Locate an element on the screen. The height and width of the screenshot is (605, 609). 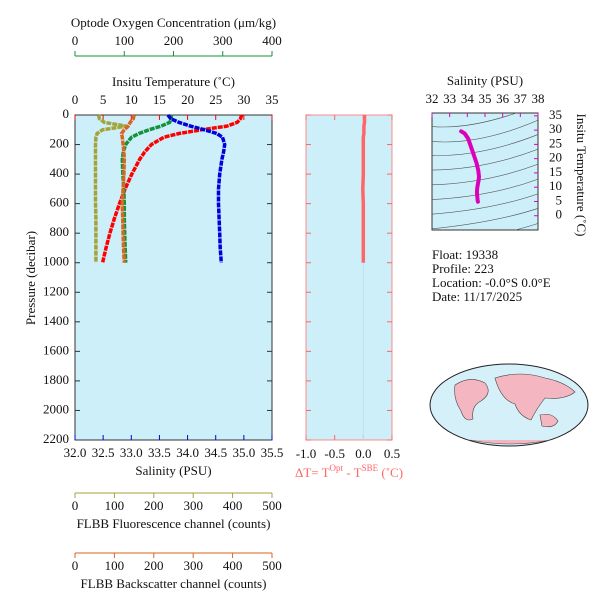
axis-title: Optode Oxygen Concentration (μm/kg) is located at coordinates (173, 22).